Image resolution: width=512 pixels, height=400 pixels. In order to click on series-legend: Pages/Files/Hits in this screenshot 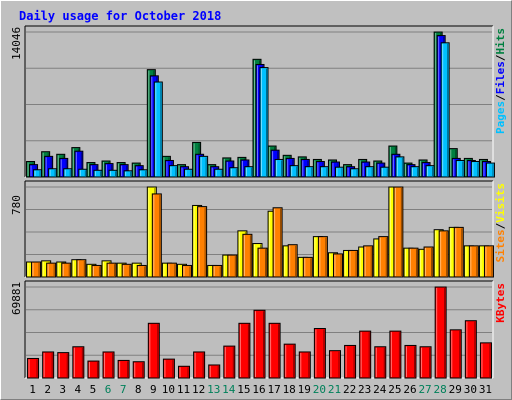, I will do `click(500, 81)`.